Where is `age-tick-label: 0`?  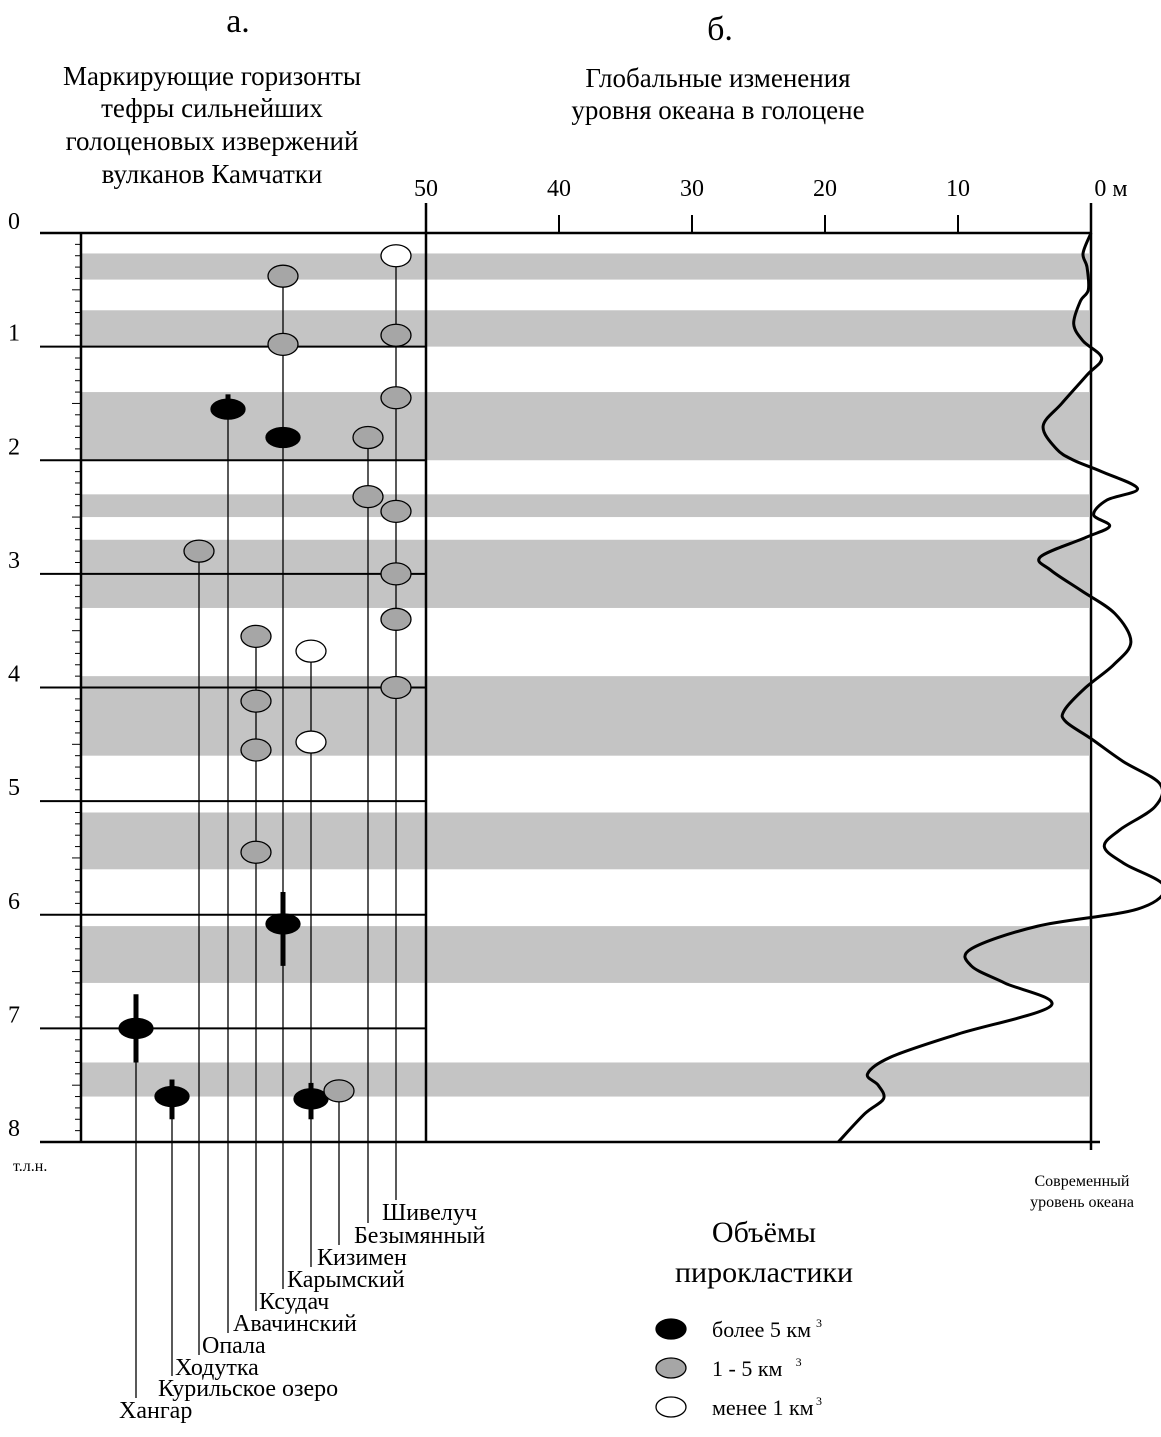
age-tick-label: 0 is located at coordinates (14, 222).